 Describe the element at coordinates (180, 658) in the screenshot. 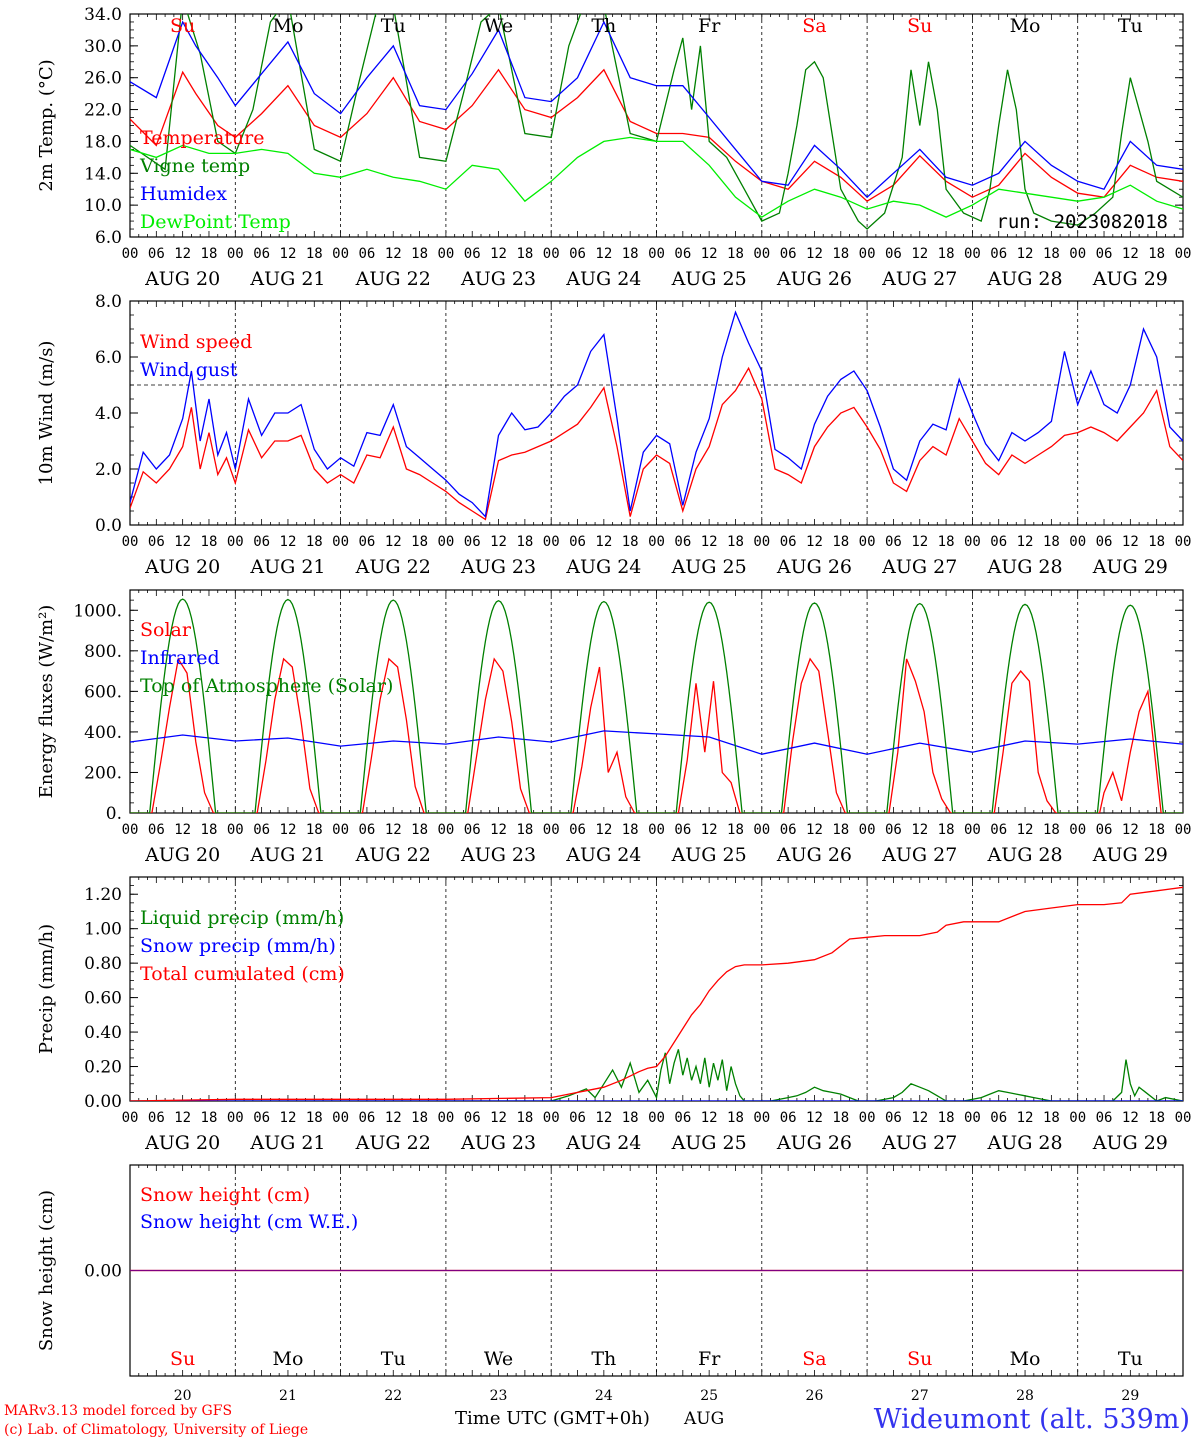

I see `energy-legend-entry: Infrared` at that location.